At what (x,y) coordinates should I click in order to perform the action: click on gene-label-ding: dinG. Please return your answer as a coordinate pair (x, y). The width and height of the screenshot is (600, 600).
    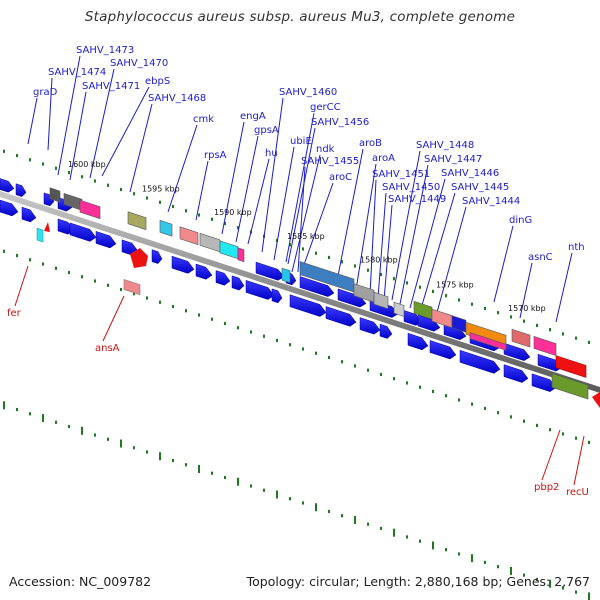
    Looking at the image, I should click on (520, 220).